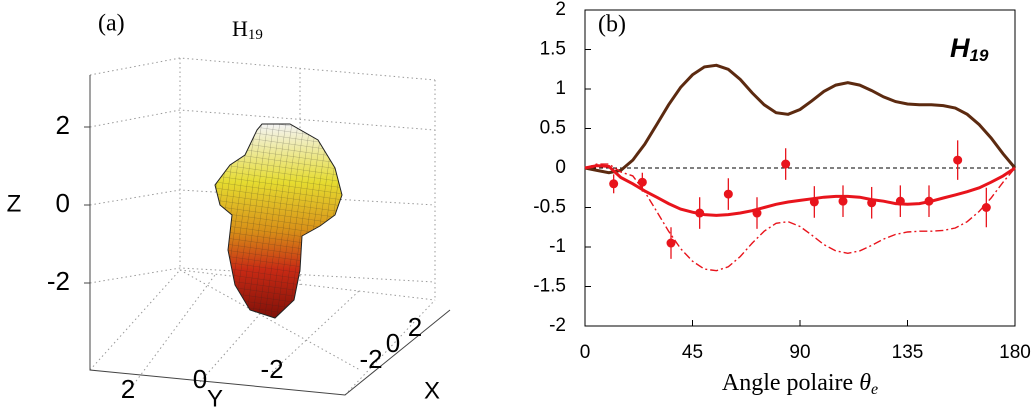  I want to click on x-label: X, so click(432, 390).